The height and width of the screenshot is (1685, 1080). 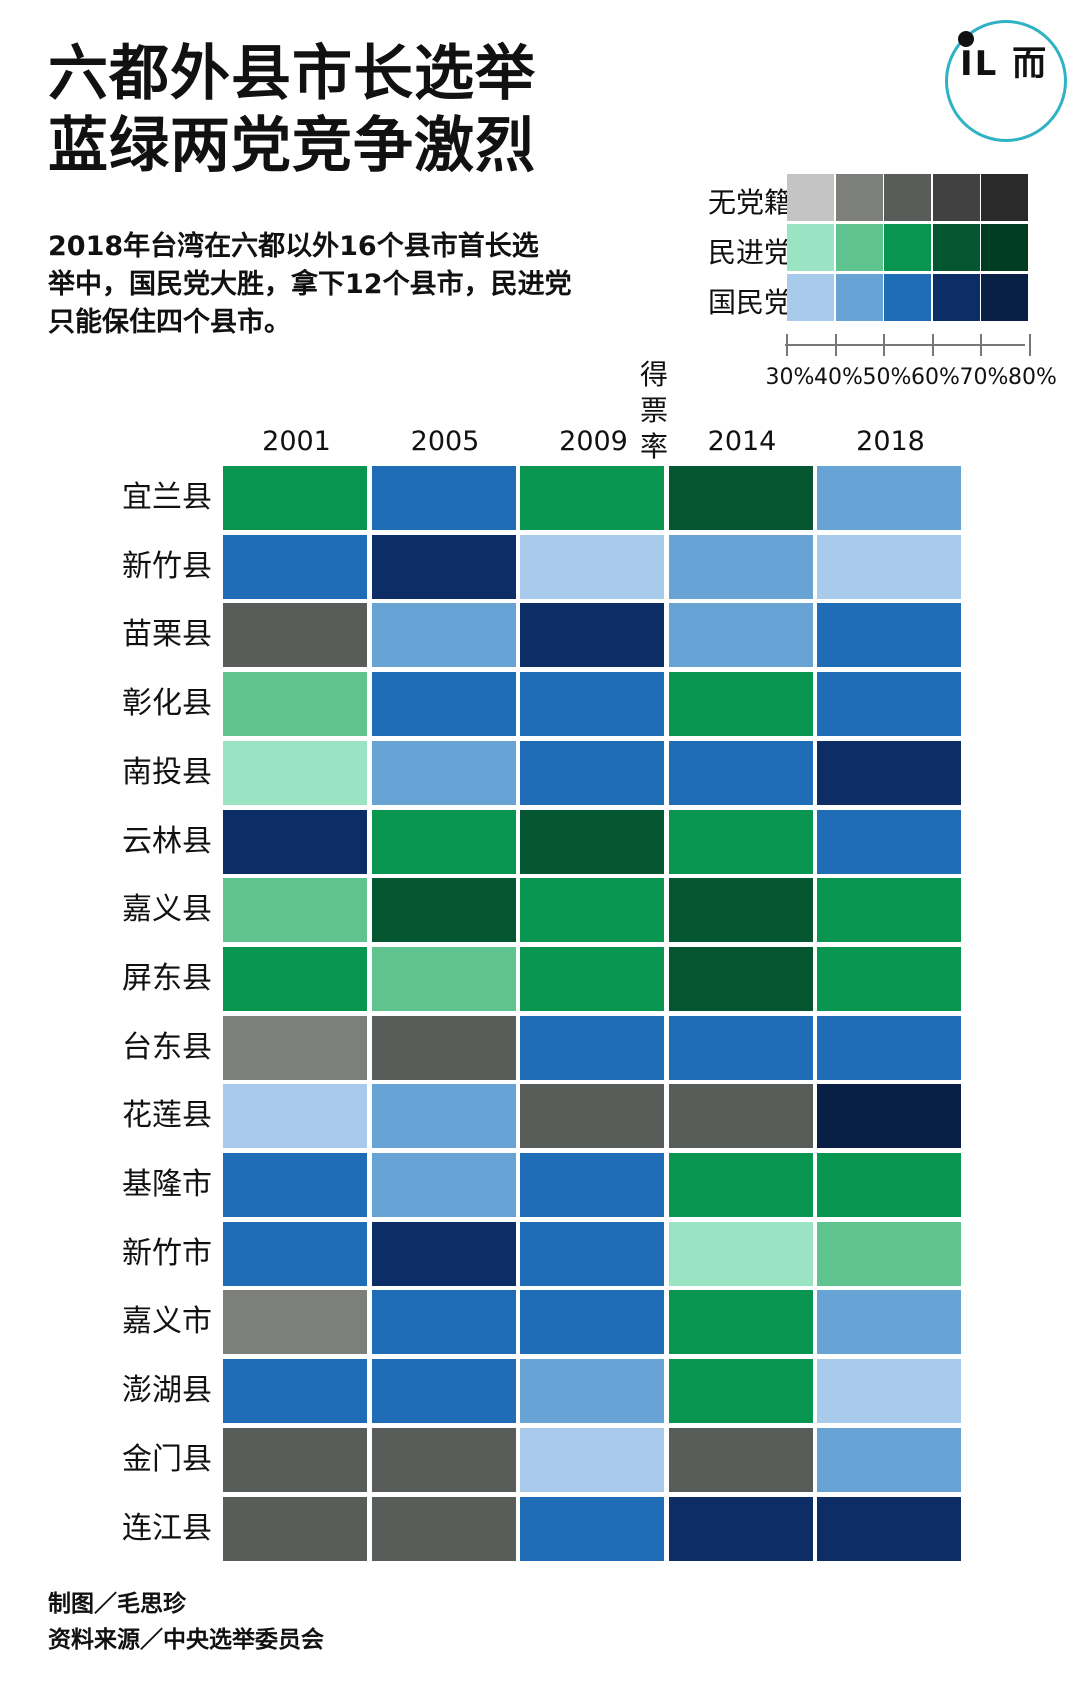 I want to click on county-label: 苗栗县, so click(x=167, y=635).